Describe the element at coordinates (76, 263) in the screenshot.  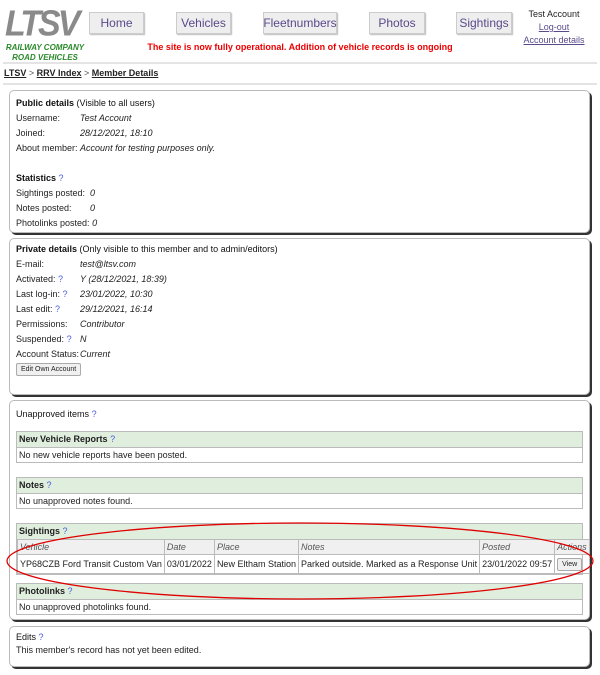
I see `private-row: E-mail: test@ltsv.com` at that location.